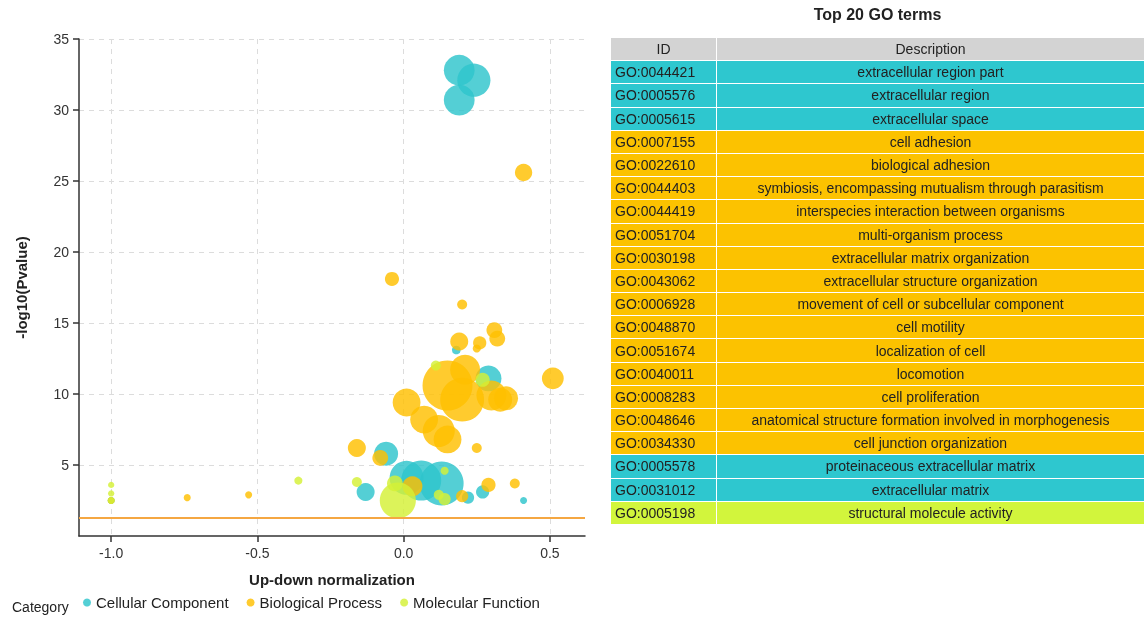 This screenshot has height=623, width=1145. Describe the element at coordinates (663, 443) in the screenshot. I see `category-label: GO:0034330` at that location.